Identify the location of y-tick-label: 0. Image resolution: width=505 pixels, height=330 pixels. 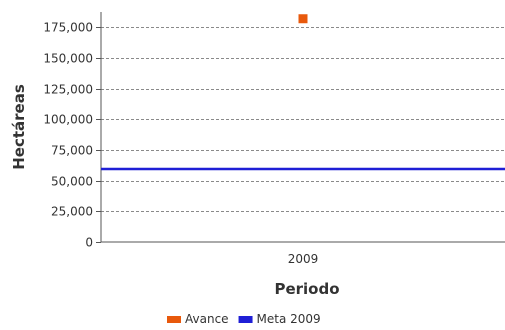
(89, 243).